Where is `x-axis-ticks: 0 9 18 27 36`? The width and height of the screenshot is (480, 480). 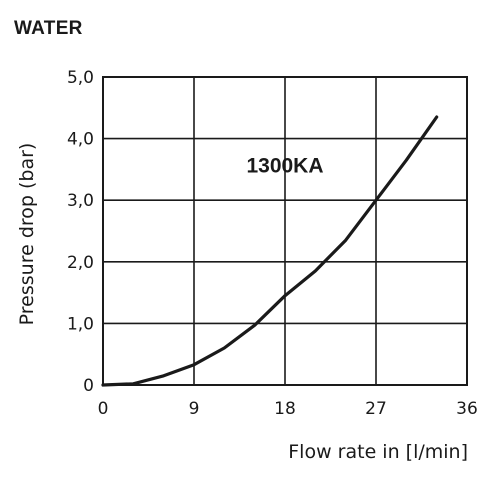 x-axis-ticks: 0 9 18 27 36 is located at coordinates (288, 409).